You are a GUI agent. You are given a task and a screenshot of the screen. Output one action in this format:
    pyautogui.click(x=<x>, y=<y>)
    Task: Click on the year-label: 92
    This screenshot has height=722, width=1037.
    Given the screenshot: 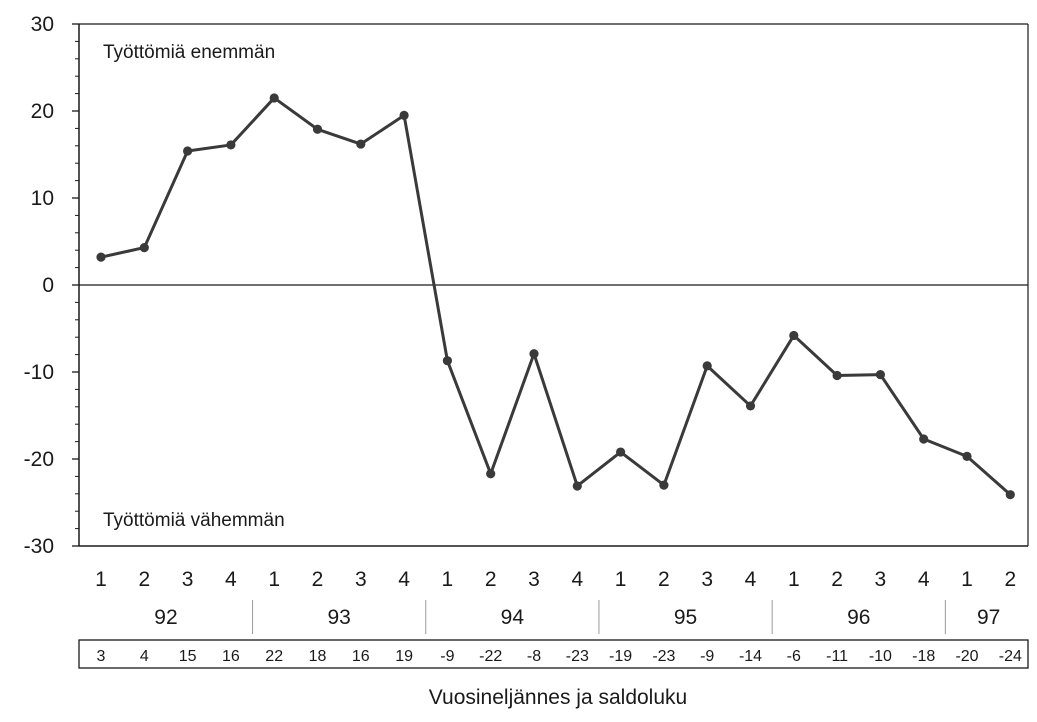 What is the action you would take?
    pyautogui.click(x=165, y=617)
    